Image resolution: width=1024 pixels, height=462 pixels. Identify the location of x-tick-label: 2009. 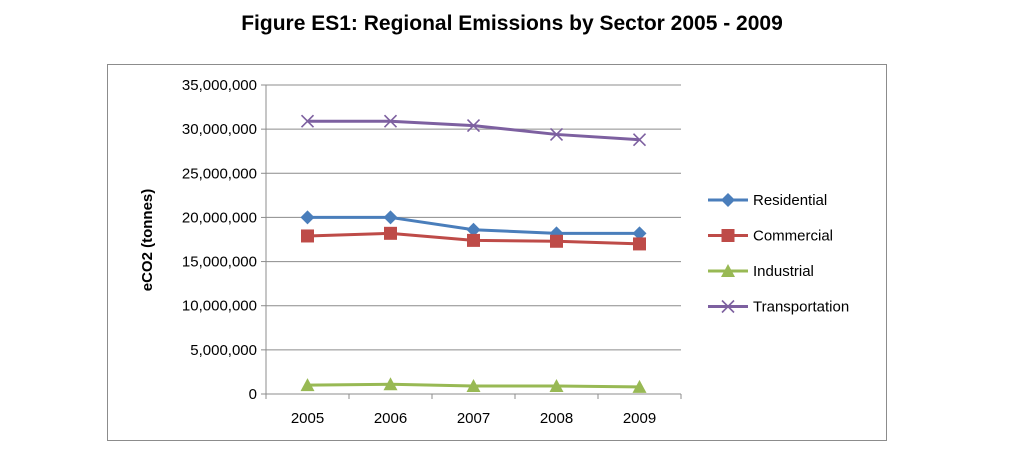
(639, 418).